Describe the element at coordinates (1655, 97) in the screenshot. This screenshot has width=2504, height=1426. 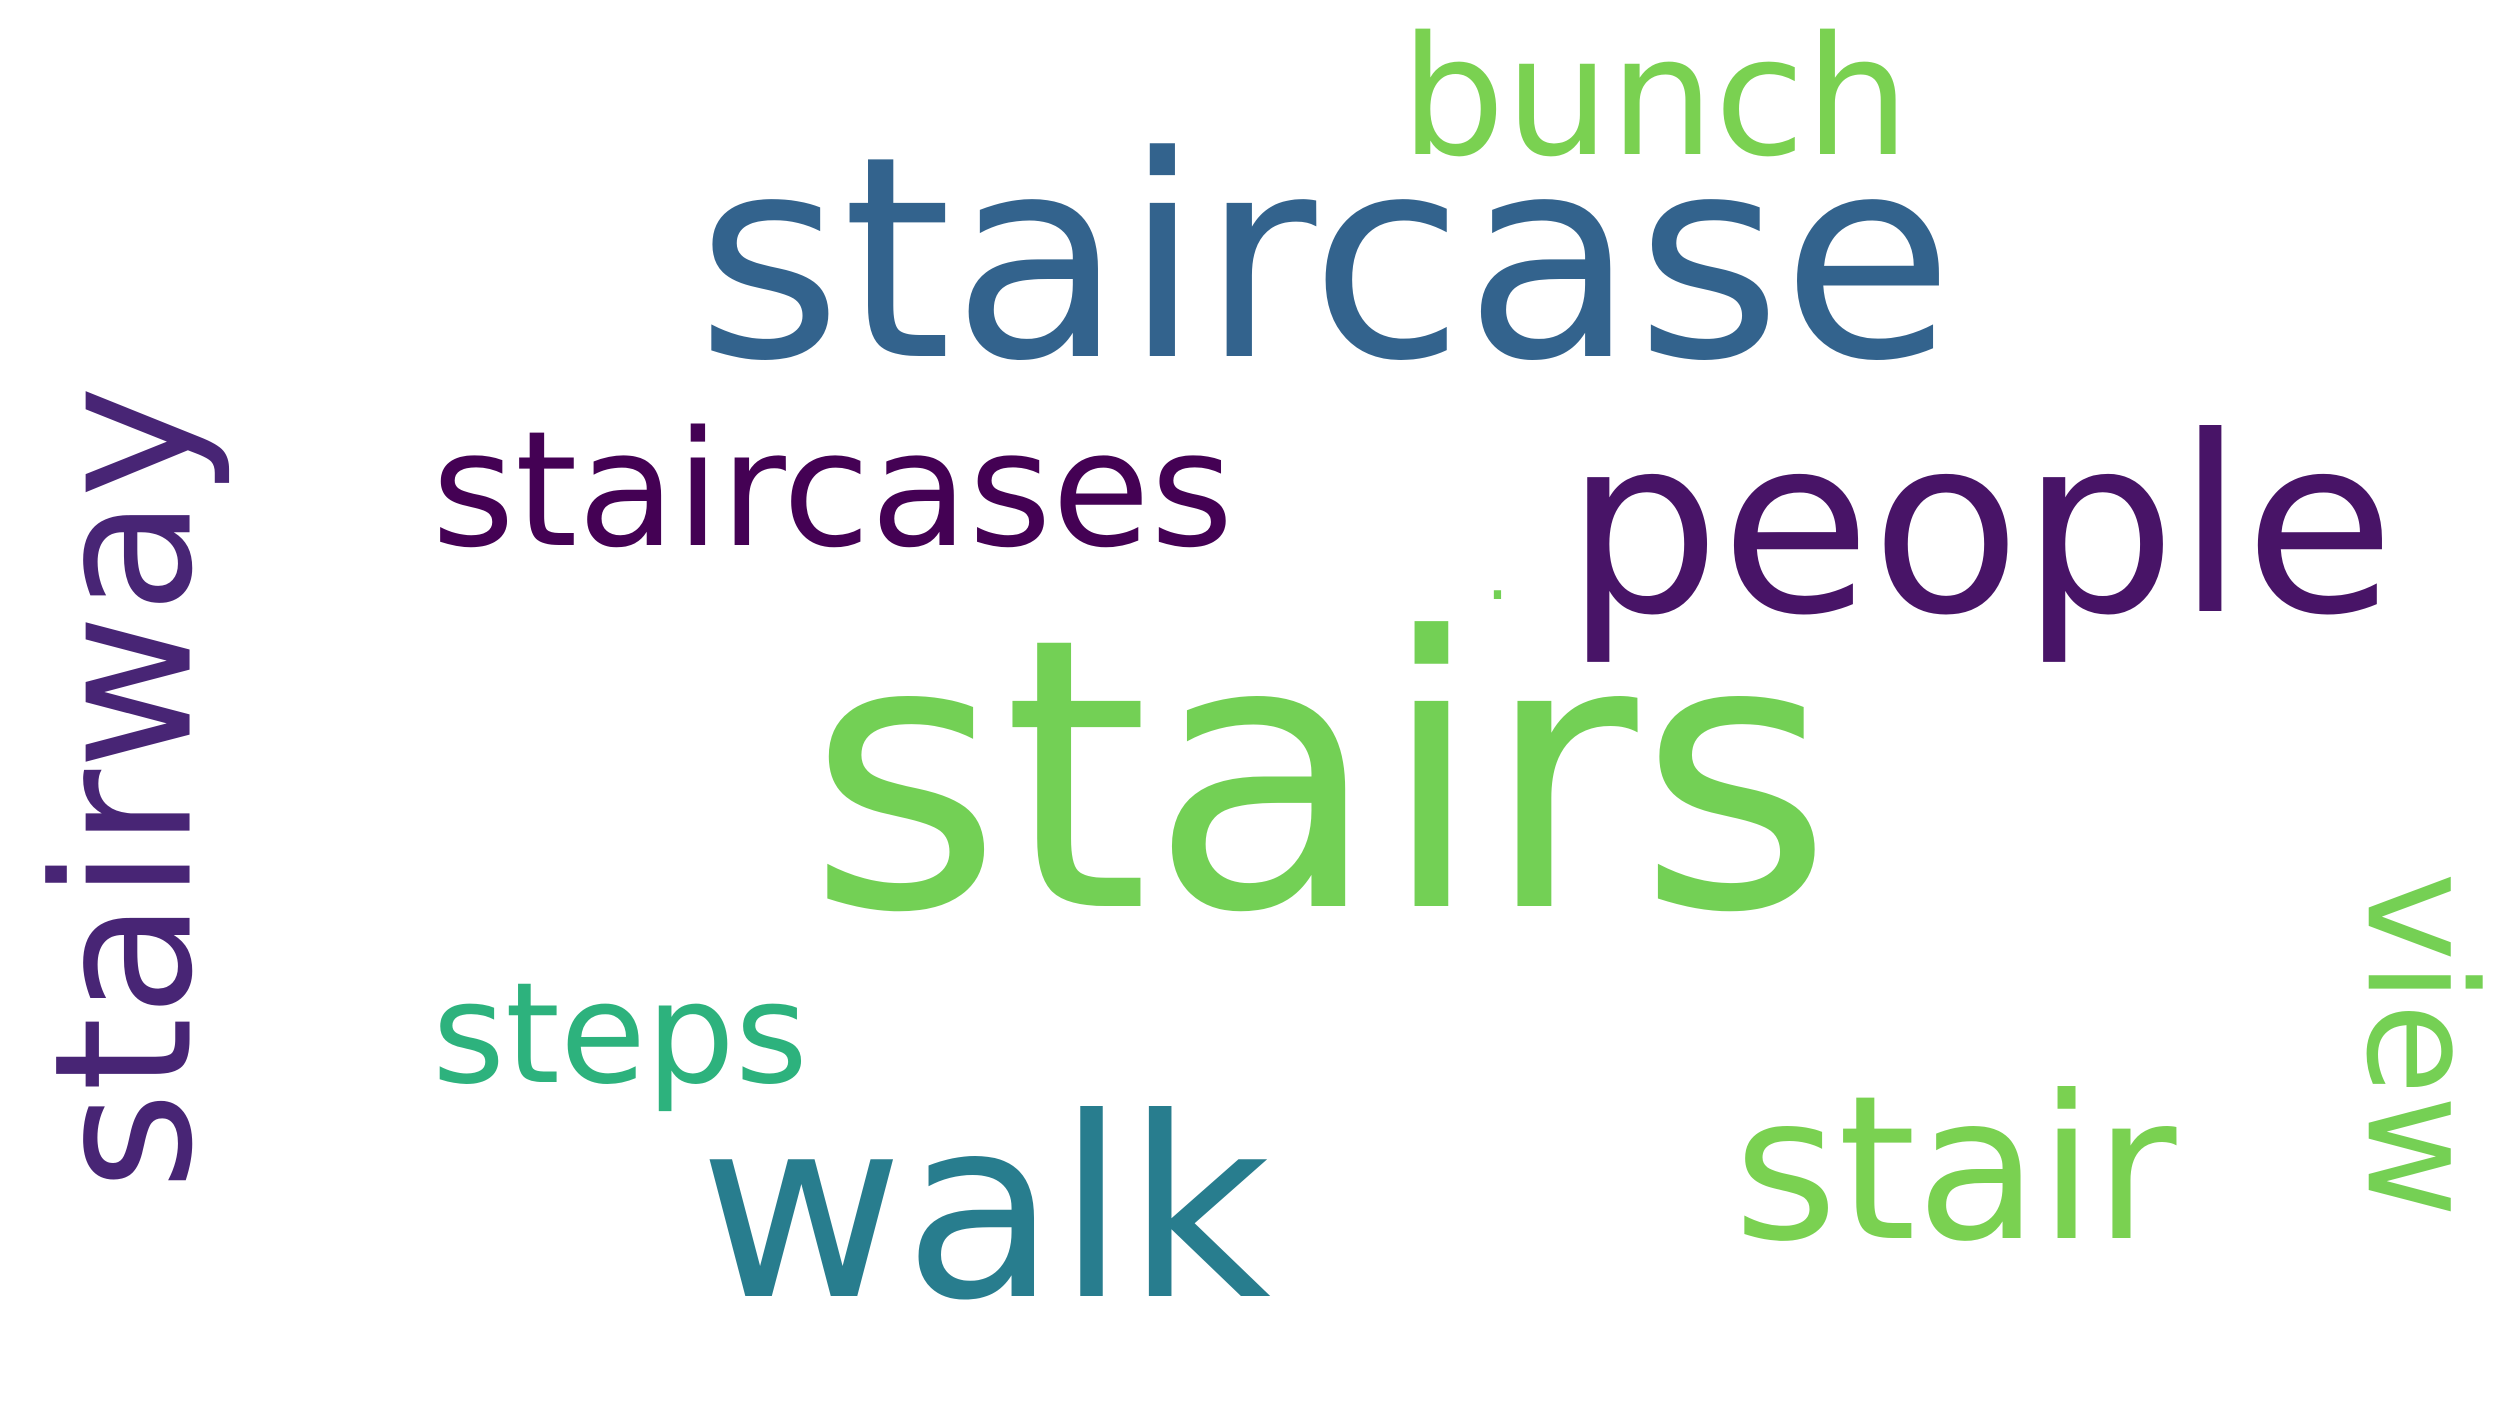
I see `word-bunch: bunch` at that location.